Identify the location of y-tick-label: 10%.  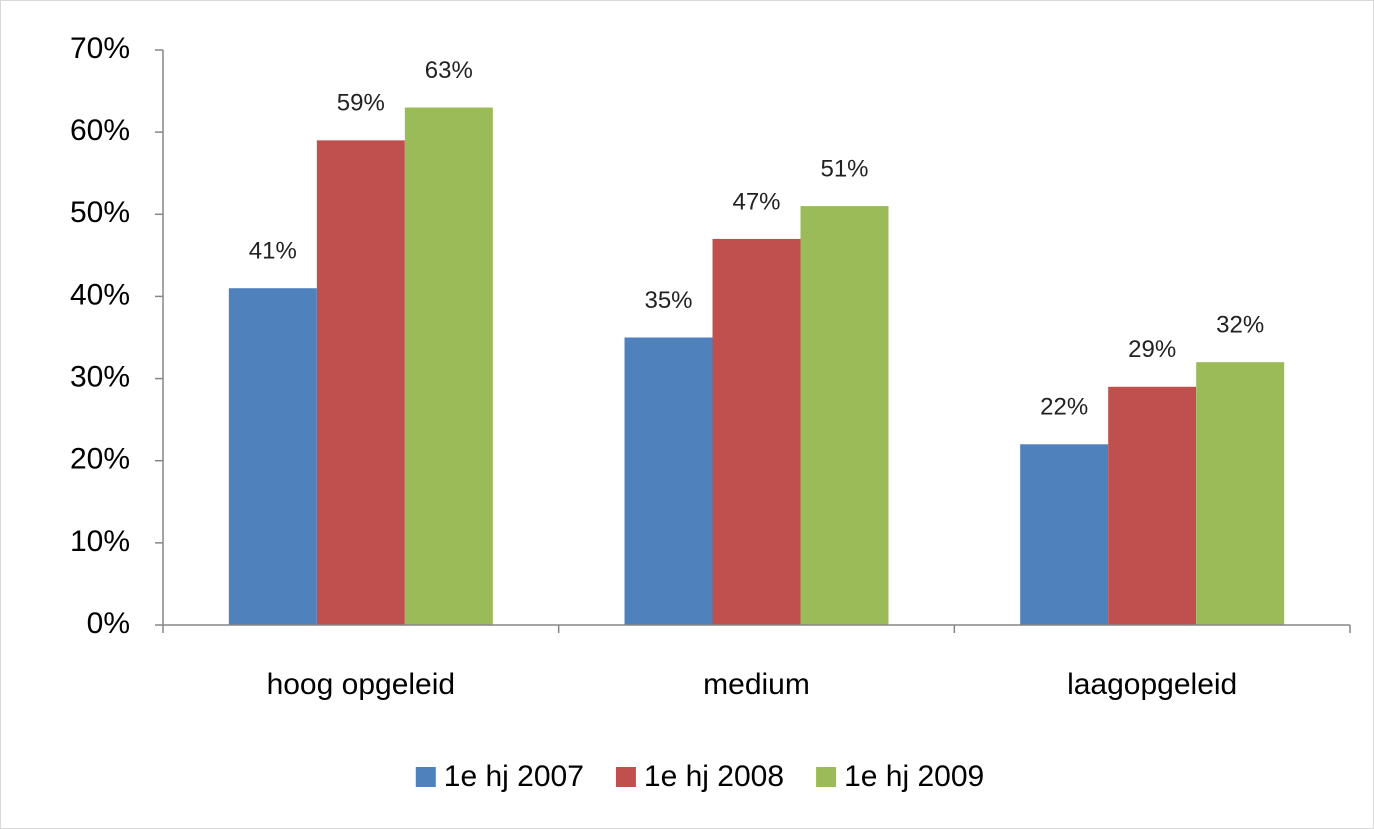
(100, 541).